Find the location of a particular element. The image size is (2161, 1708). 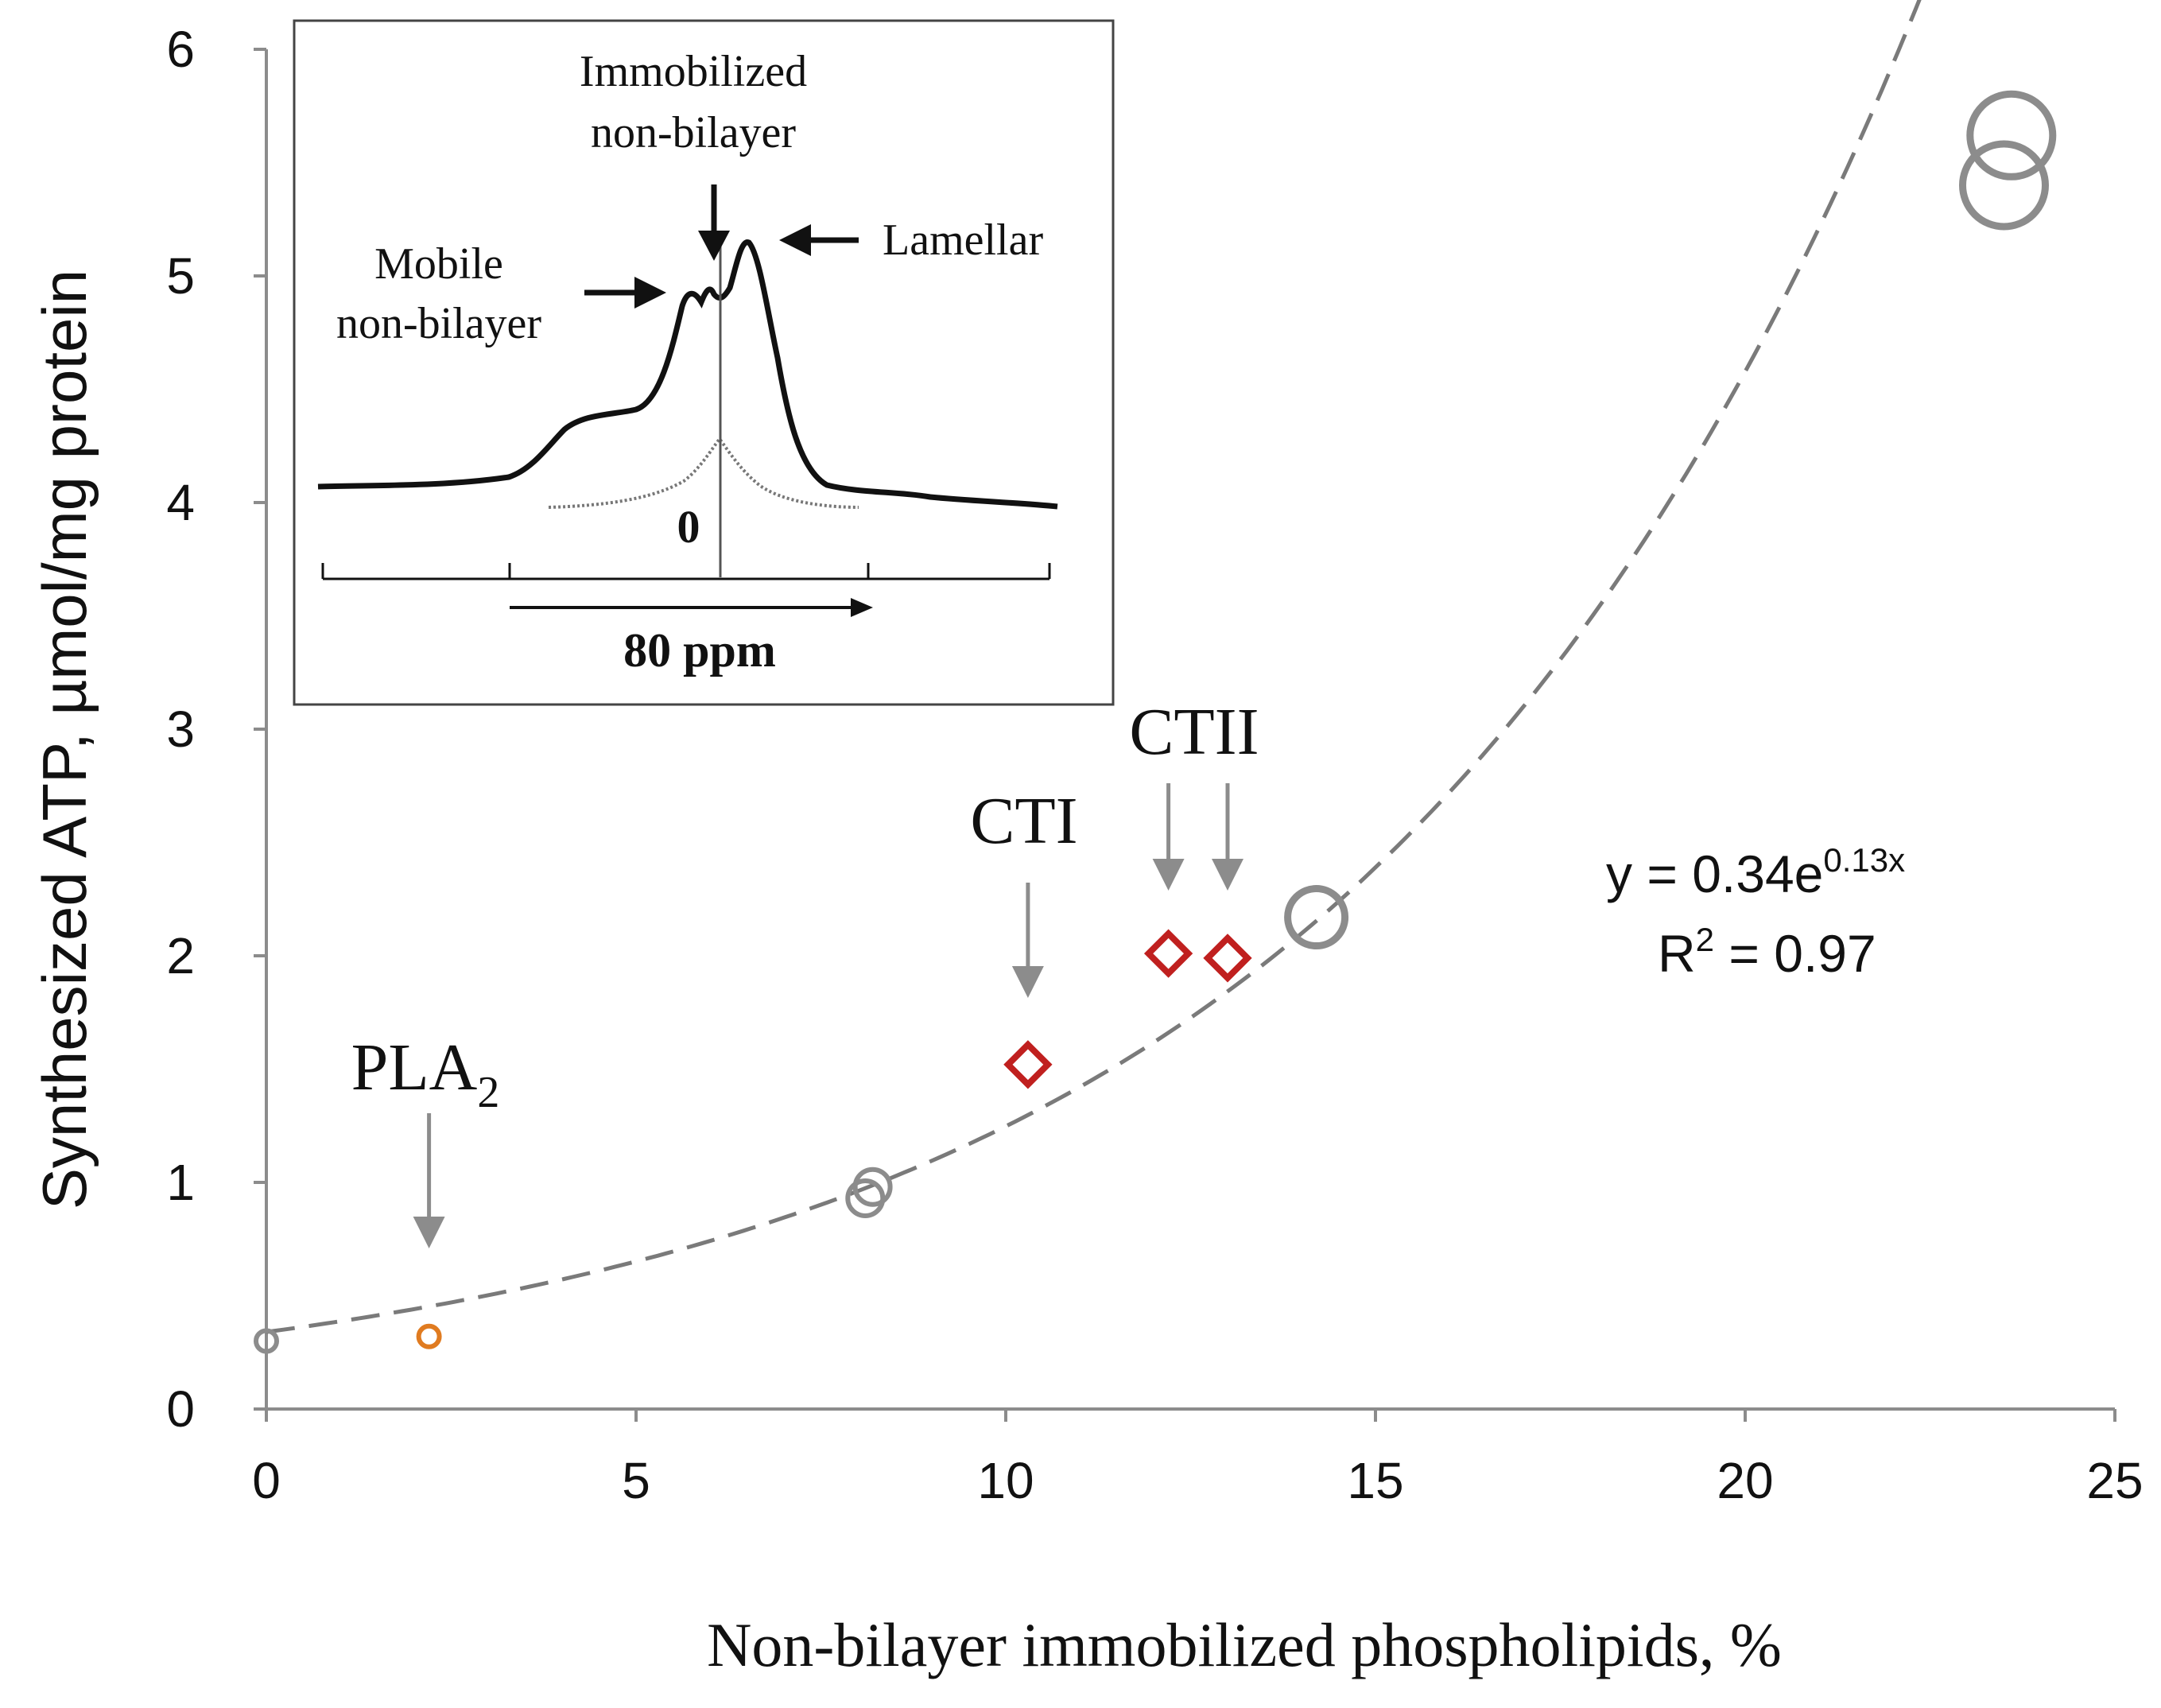

inset-lamellar-arrowhead is located at coordinates (795, 240).